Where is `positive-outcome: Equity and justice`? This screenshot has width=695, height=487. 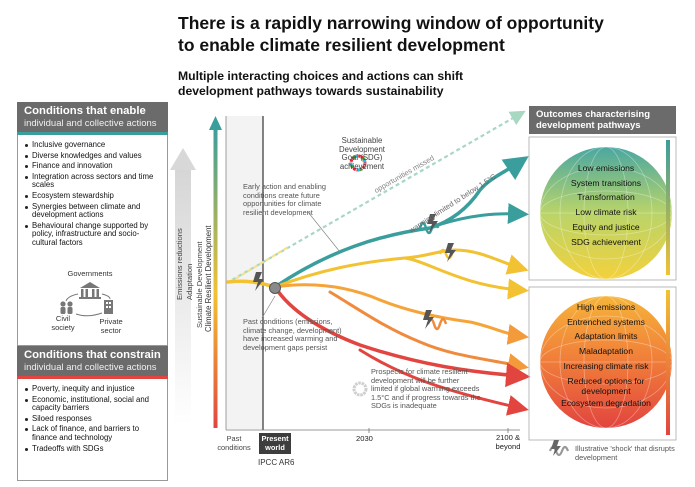
positive-outcome: Equity and justice is located at coordinates (606, 226).